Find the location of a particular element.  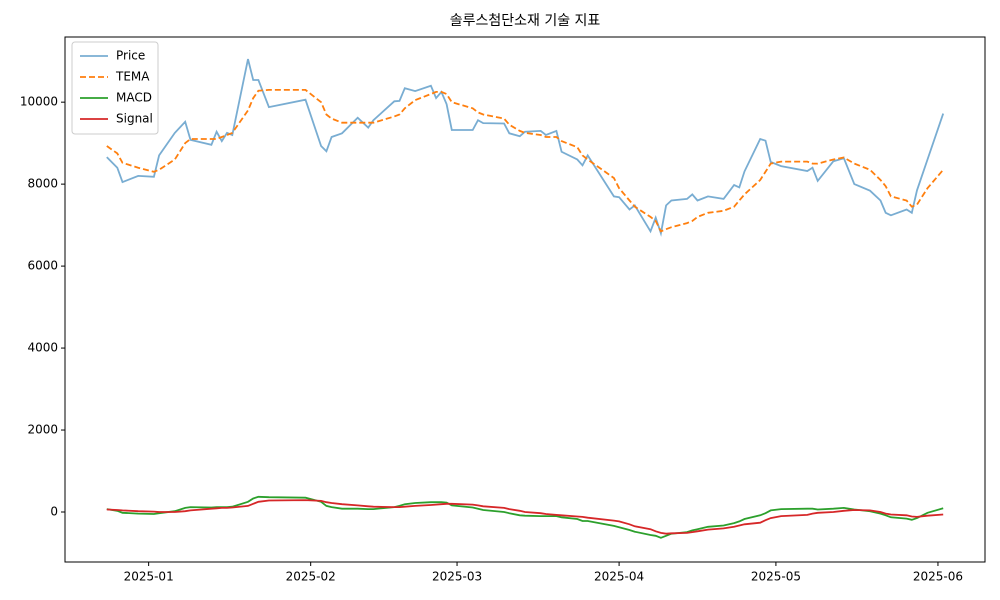

x-tick-label: 2025-02 is located at coordinates (311, 577).